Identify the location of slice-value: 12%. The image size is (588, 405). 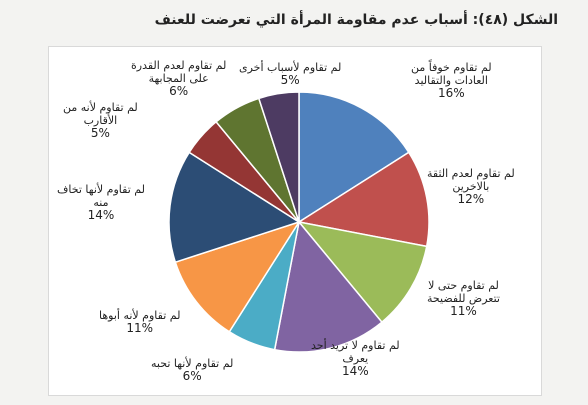
(471, 199).